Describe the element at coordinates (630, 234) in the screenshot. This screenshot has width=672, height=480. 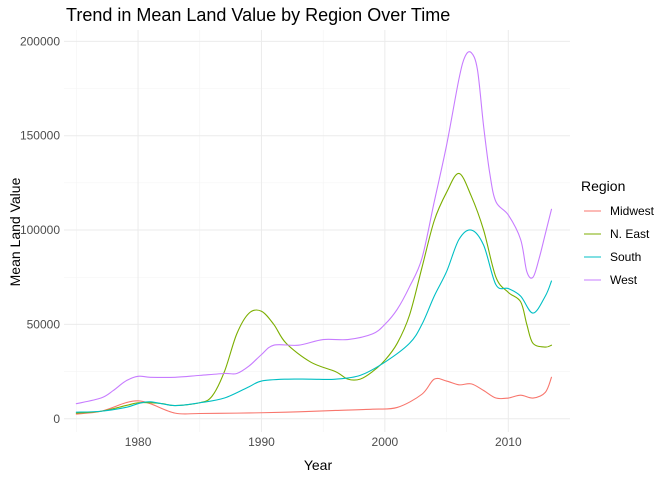
I see `legend-label-n-east: N. East` at that location.